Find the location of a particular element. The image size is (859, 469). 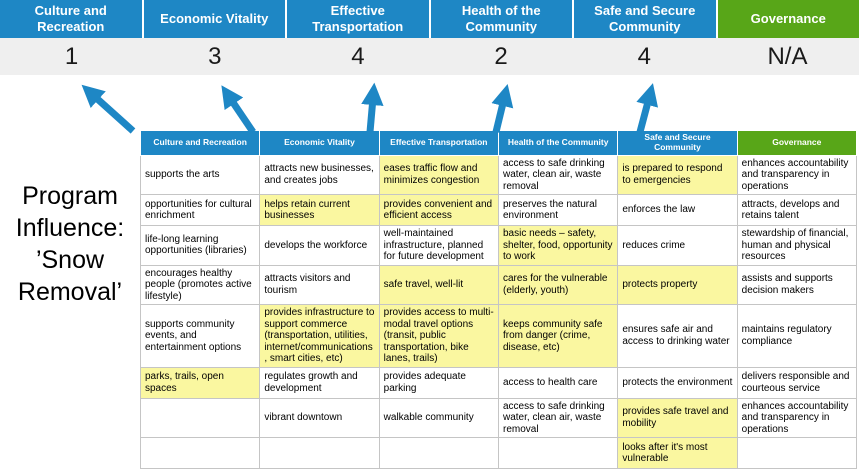

arrow-economic is located at coordinates (241, 115).